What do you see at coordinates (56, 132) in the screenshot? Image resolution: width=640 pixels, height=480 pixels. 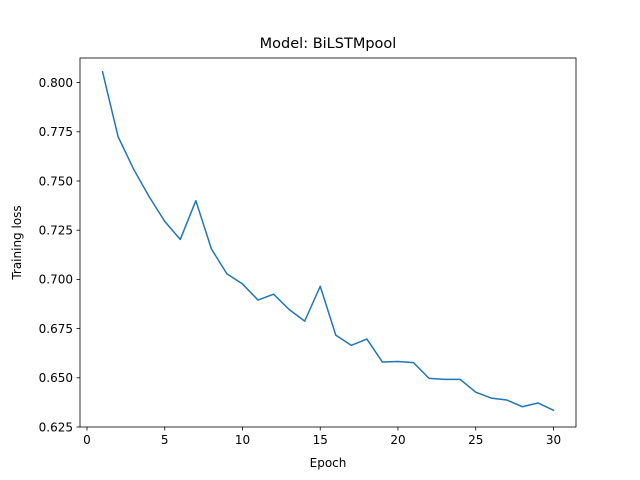 I see `y-tick-label: 0.775` at bounding box center [56, 132].